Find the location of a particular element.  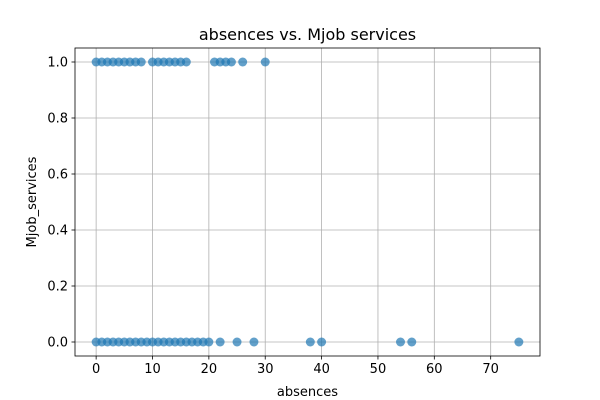

x-tick-label: 30 is located at coordinates (265, 369).